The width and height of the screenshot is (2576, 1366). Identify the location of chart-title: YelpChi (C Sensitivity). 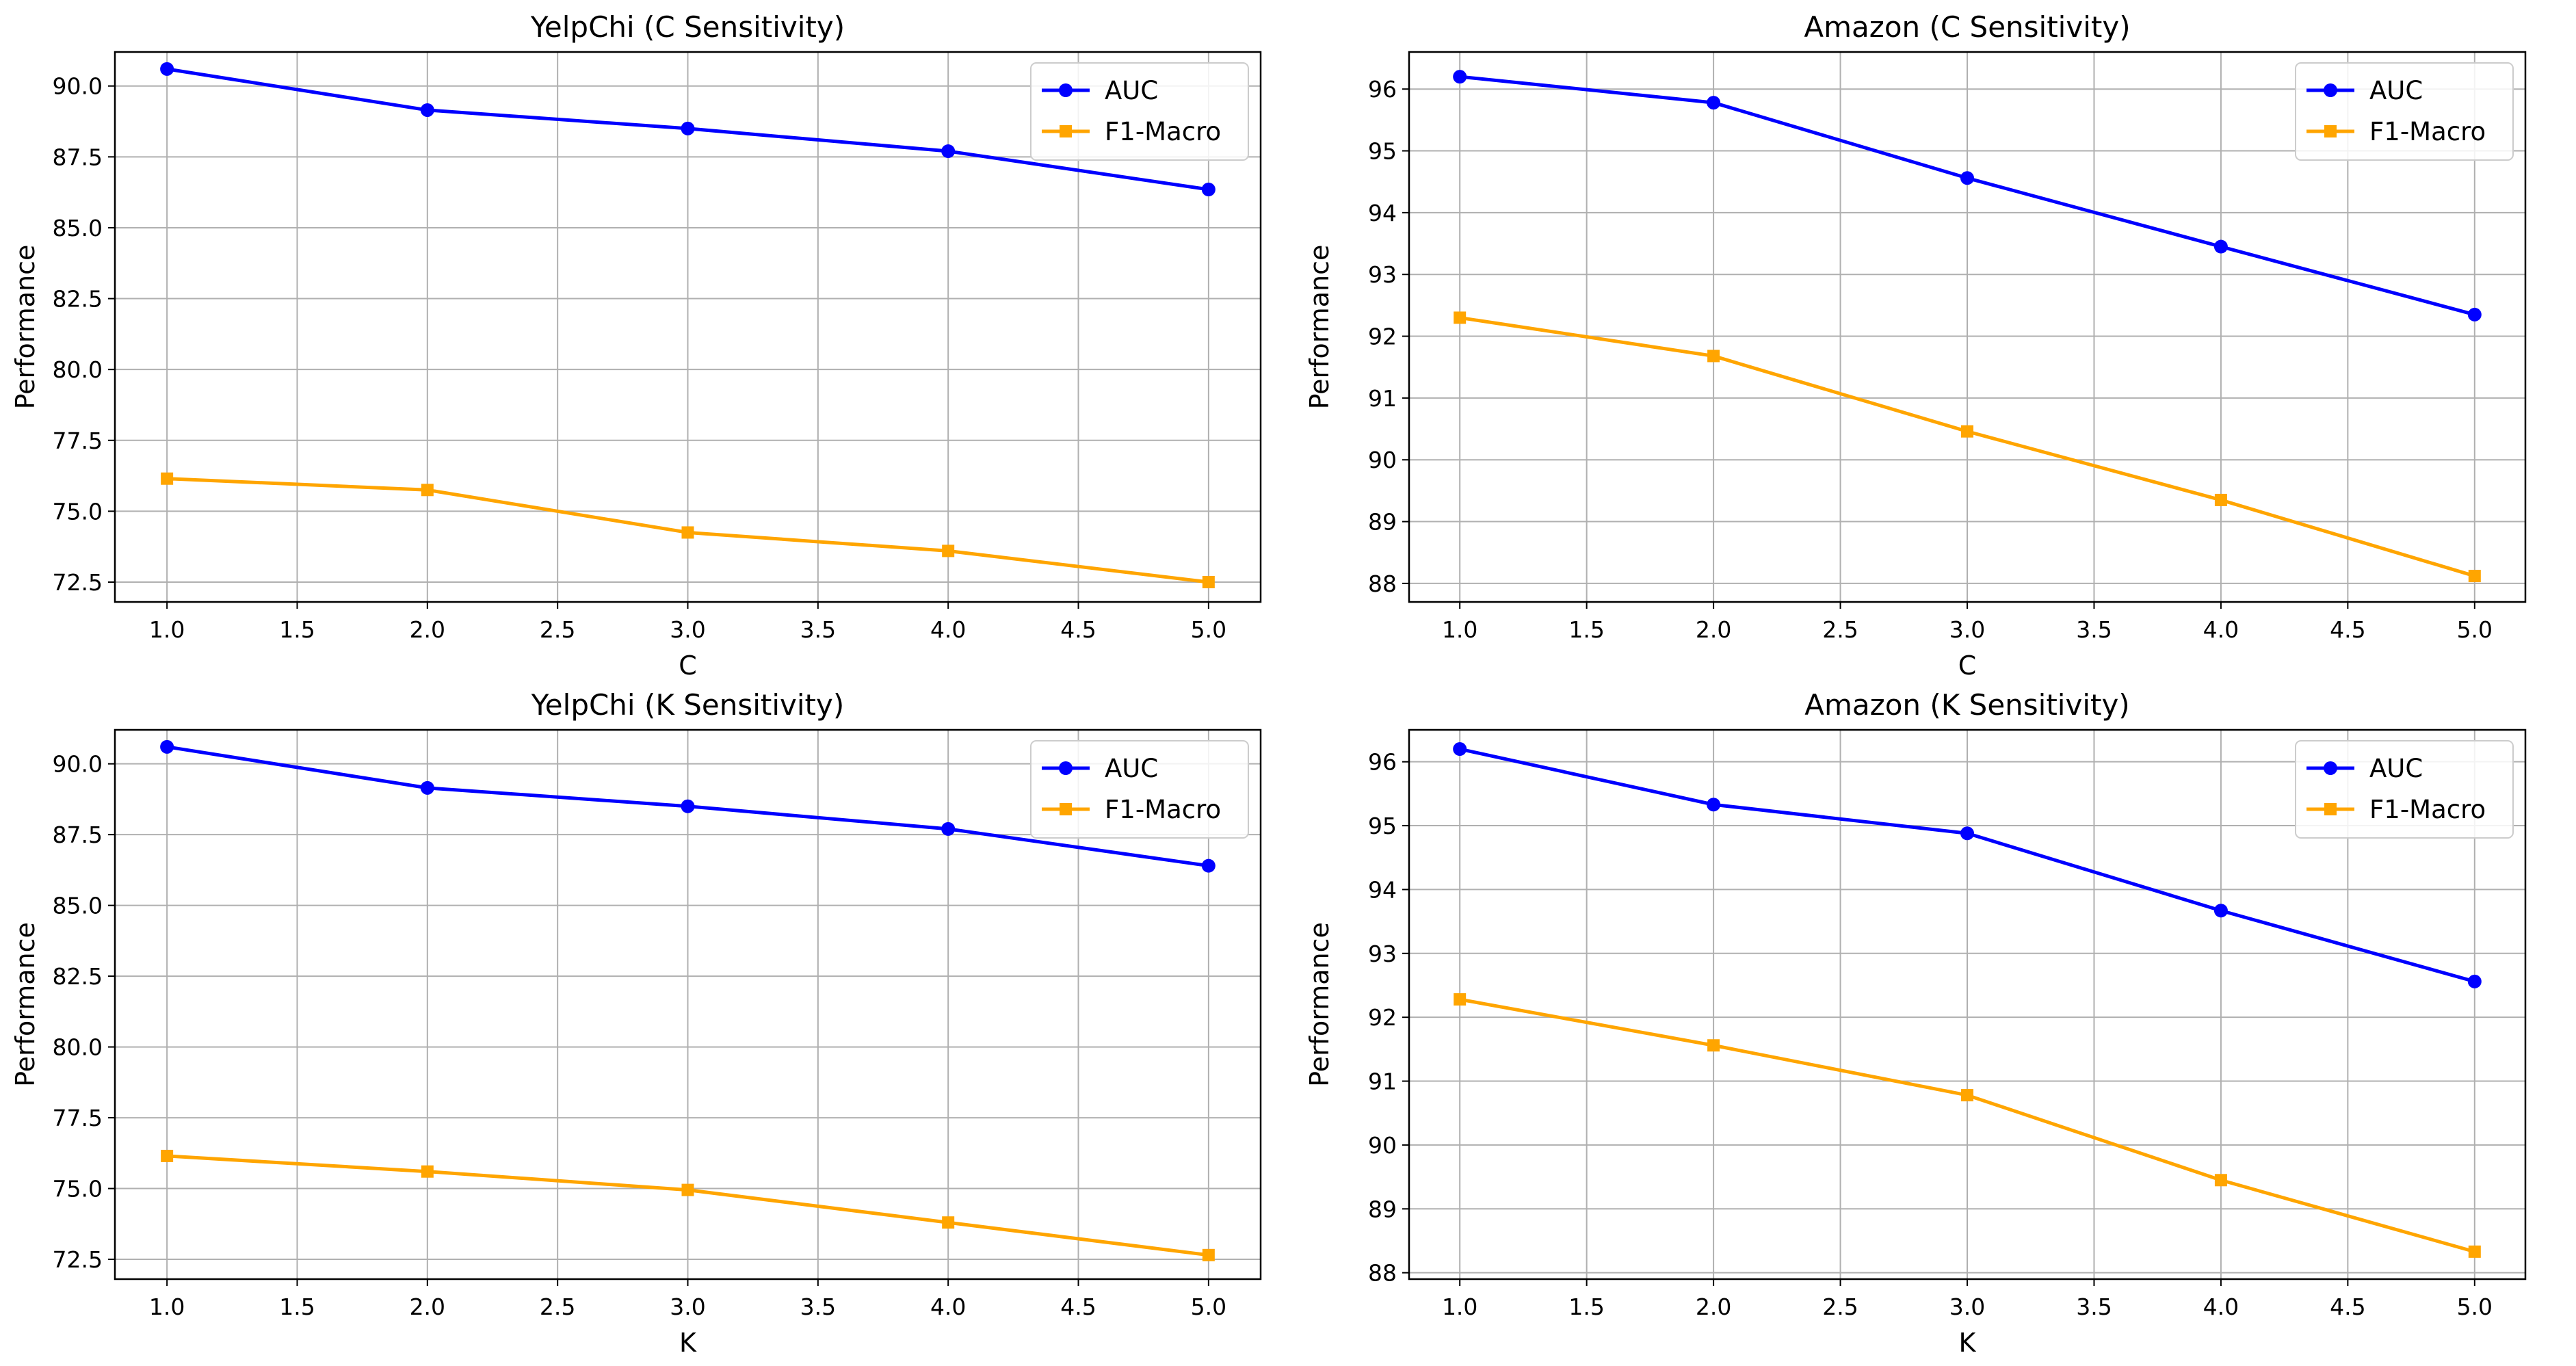
(687, 27).